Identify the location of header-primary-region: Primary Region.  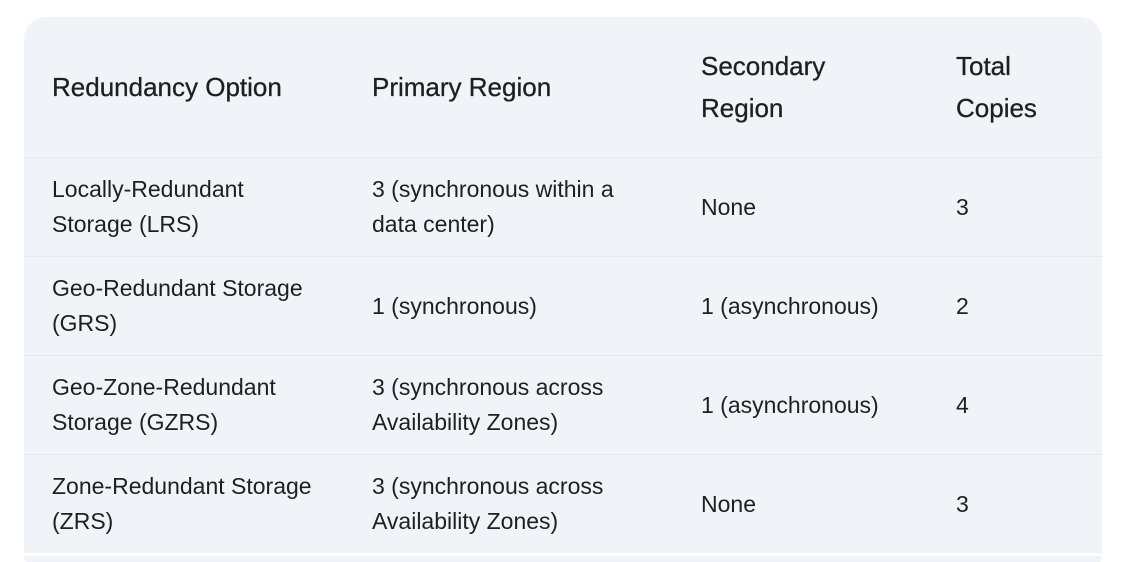
(462, 87).